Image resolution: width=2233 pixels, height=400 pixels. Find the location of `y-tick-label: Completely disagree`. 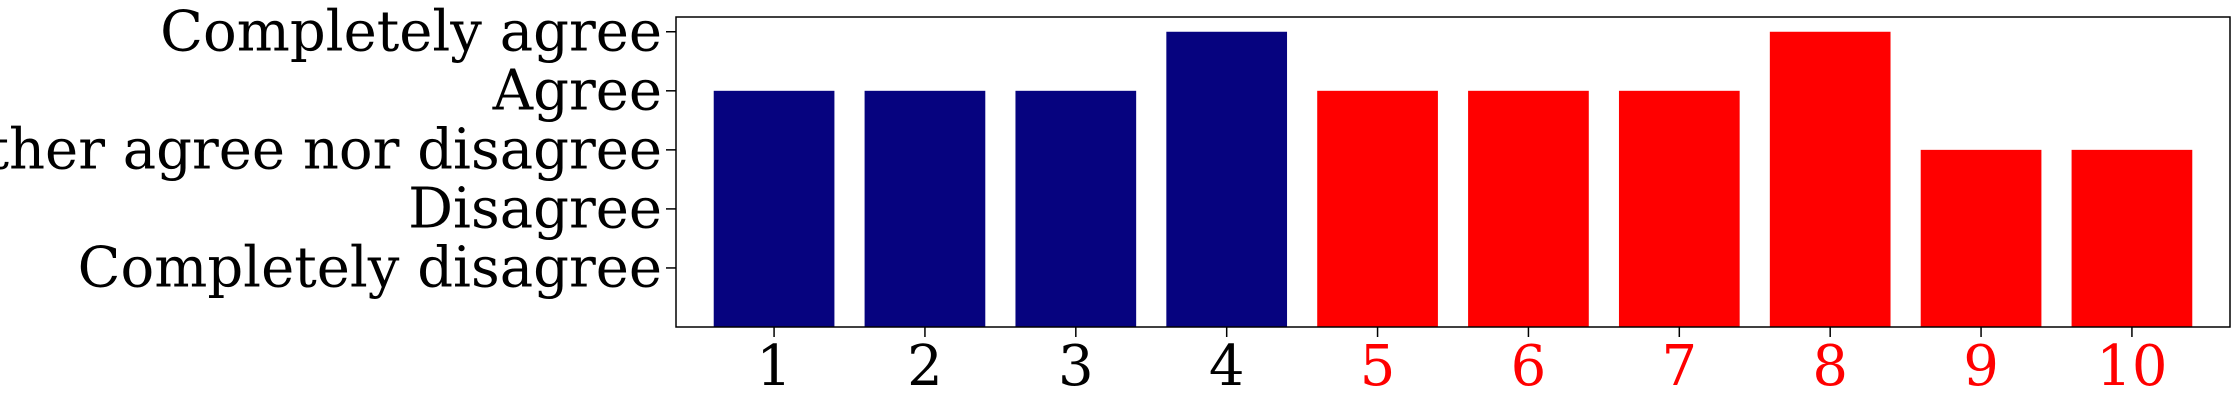

y-tick-label: Completely disagree is located at coordinates (370, 267).